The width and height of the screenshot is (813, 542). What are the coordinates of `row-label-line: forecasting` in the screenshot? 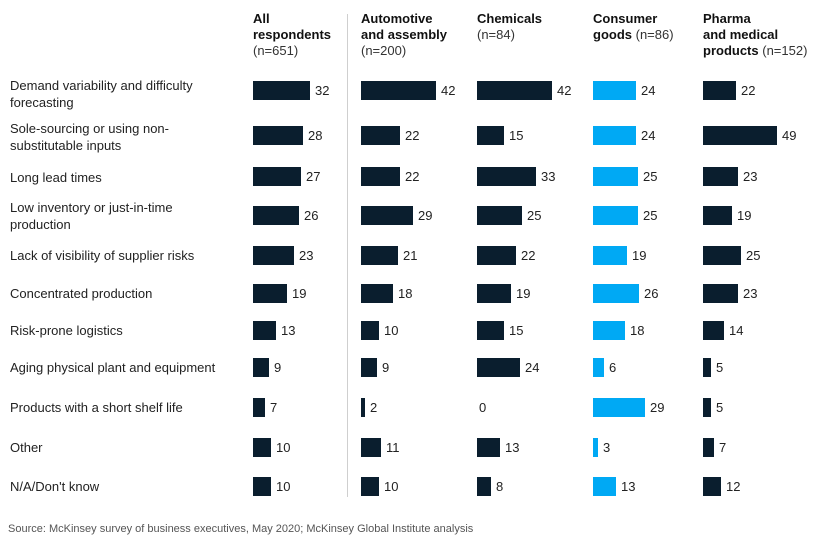 It's located at (42, 102).